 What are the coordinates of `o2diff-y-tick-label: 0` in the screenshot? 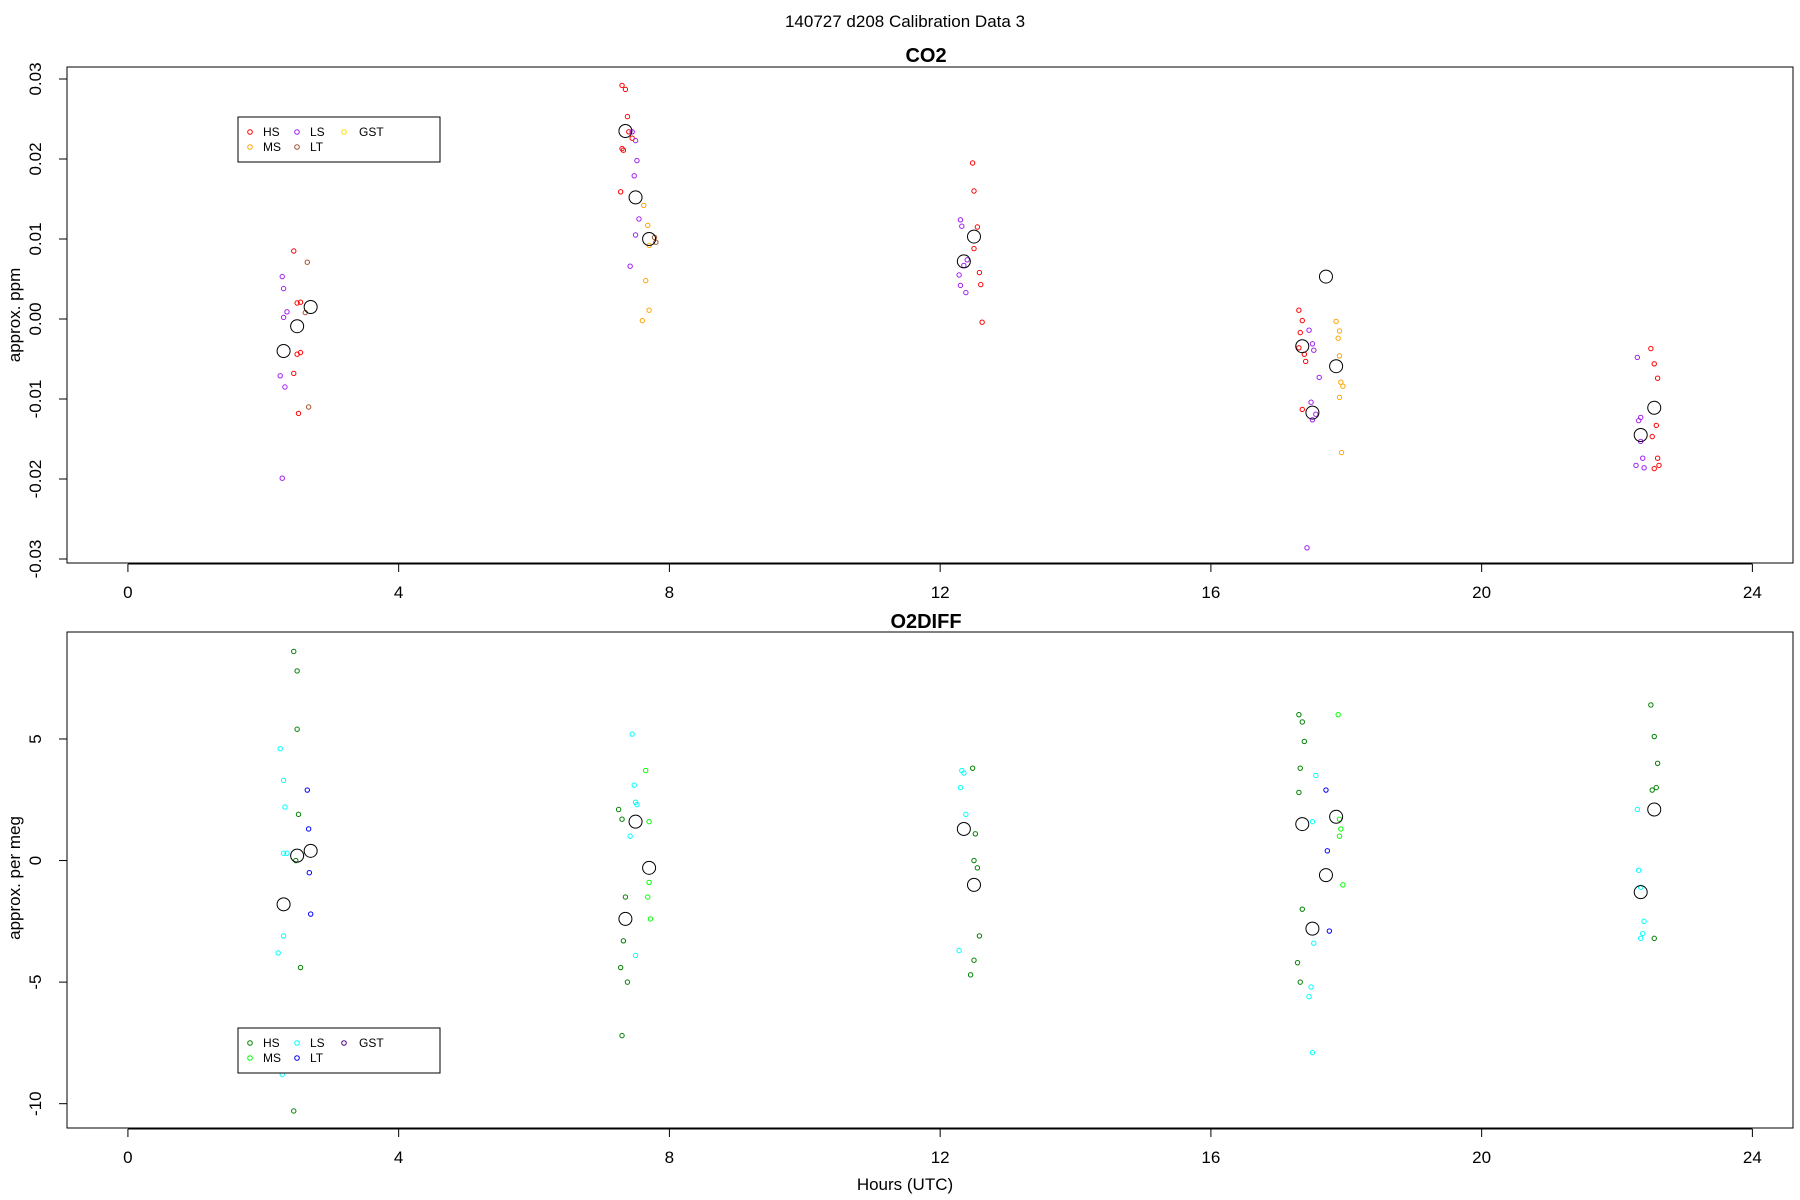 It's located at (35, 860).